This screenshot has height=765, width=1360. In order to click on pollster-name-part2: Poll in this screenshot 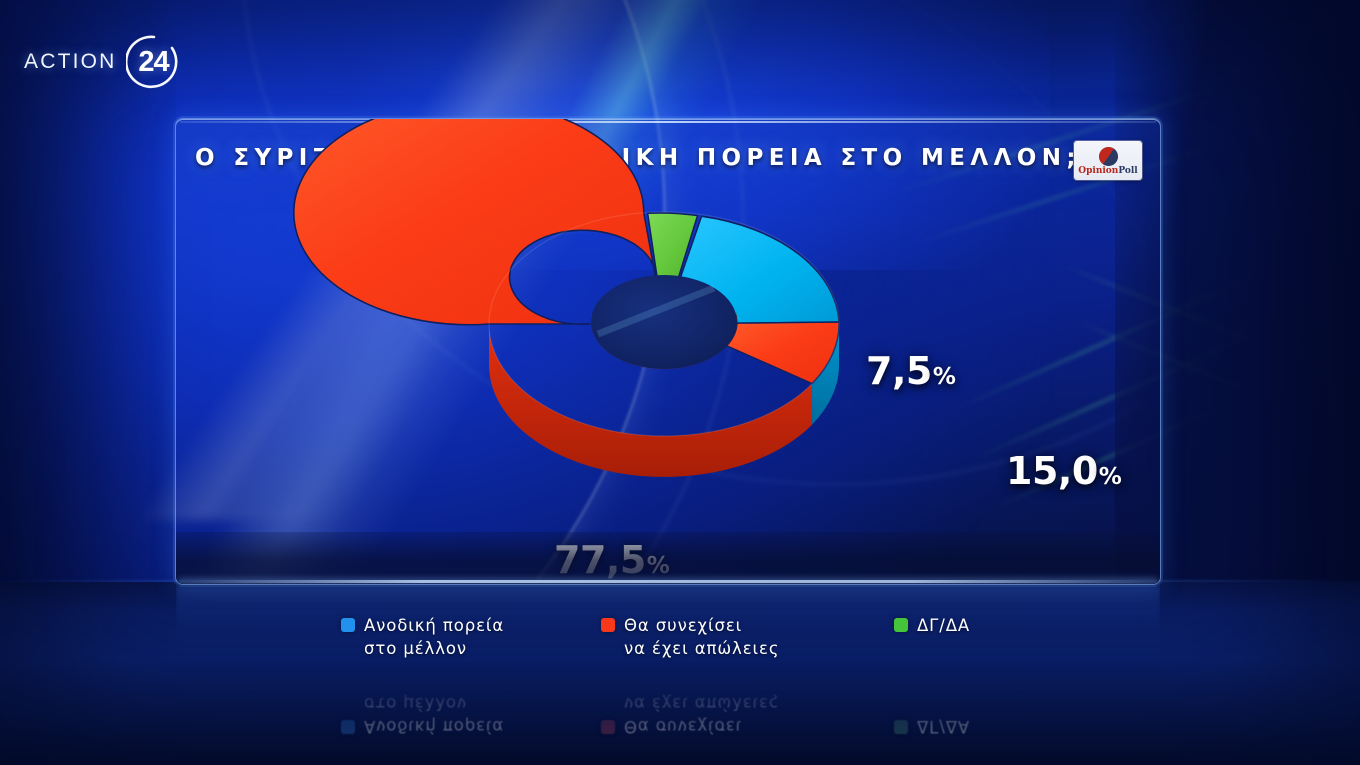, I will do `click(1128, 170)`.